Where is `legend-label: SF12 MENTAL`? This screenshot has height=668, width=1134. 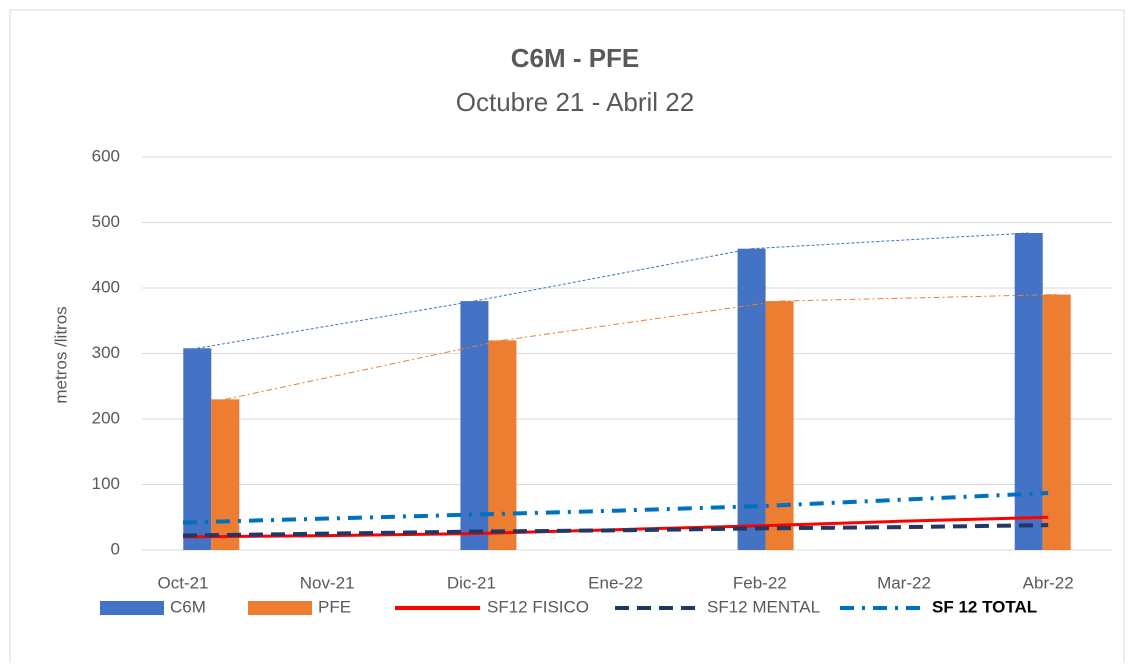 legend-label: SF12 MENTAL is located at coordinates (763, 606).